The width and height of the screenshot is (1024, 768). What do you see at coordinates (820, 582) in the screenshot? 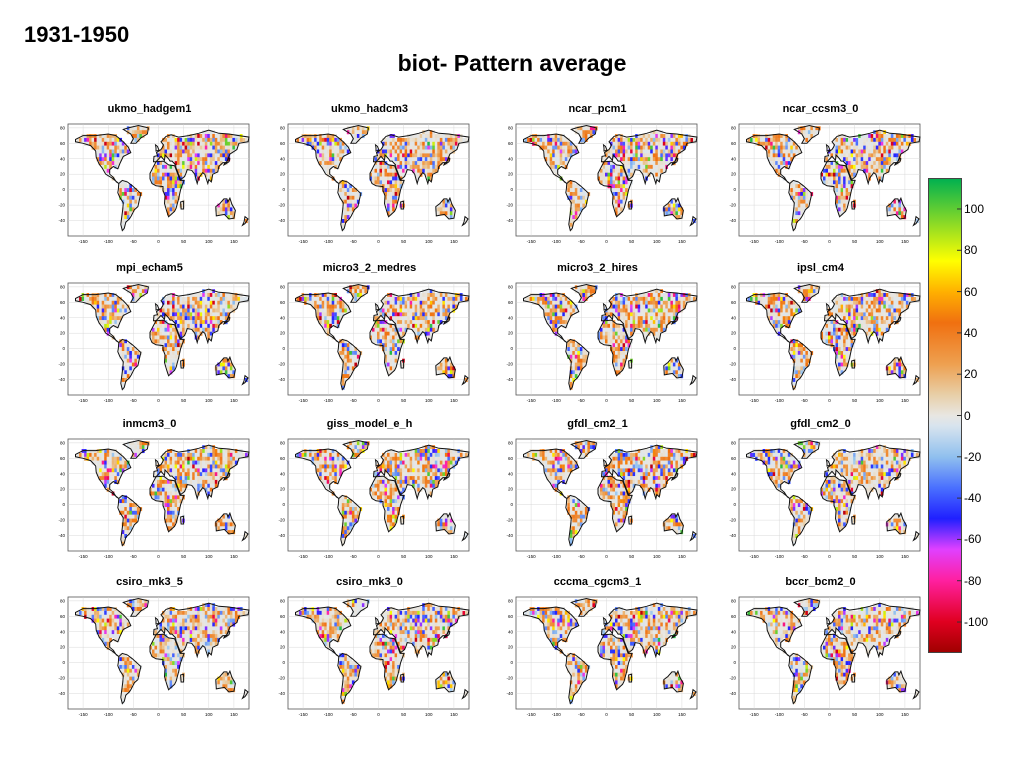
I see `map-panel-title: bccr_bcm2_0` at bounding box center [820, 582].